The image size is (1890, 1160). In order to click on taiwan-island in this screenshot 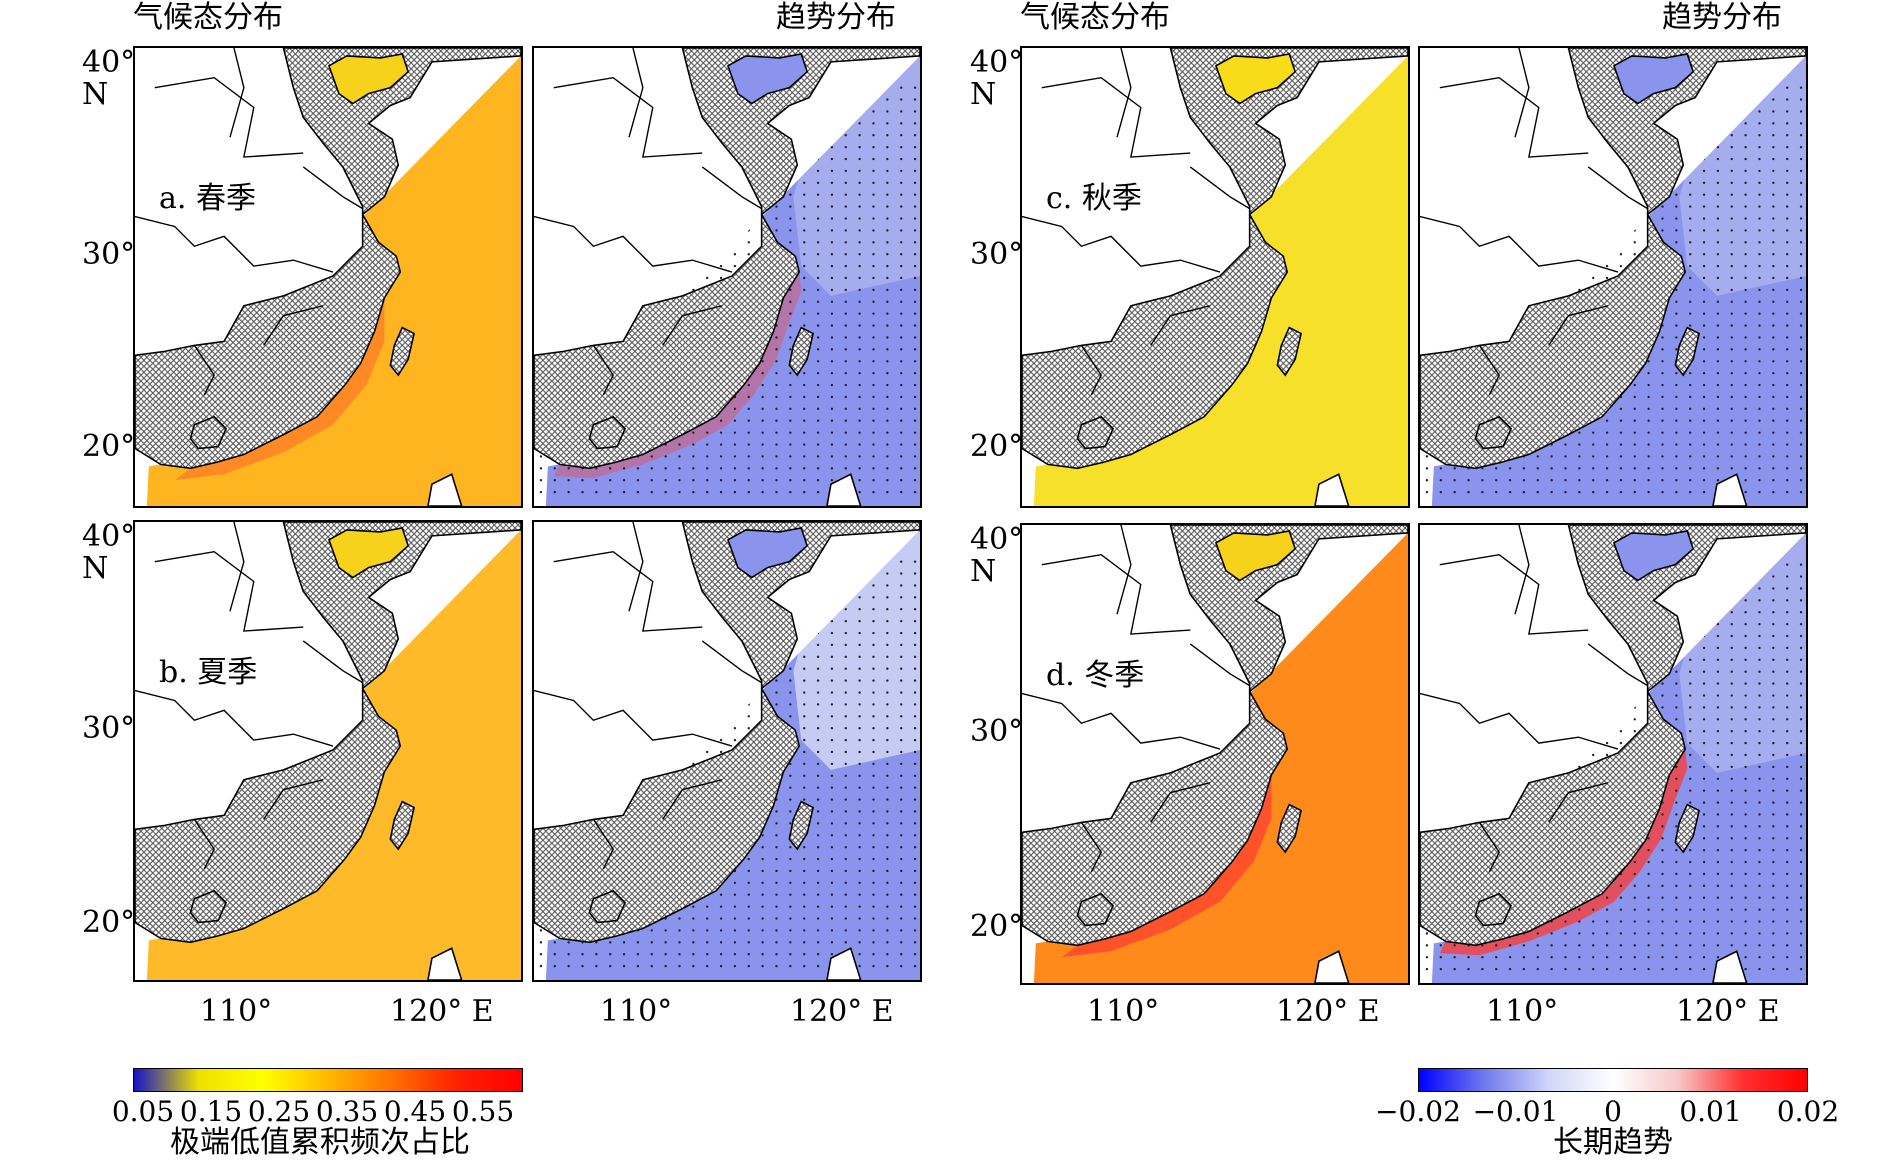, I will do `click(801, 825)`.